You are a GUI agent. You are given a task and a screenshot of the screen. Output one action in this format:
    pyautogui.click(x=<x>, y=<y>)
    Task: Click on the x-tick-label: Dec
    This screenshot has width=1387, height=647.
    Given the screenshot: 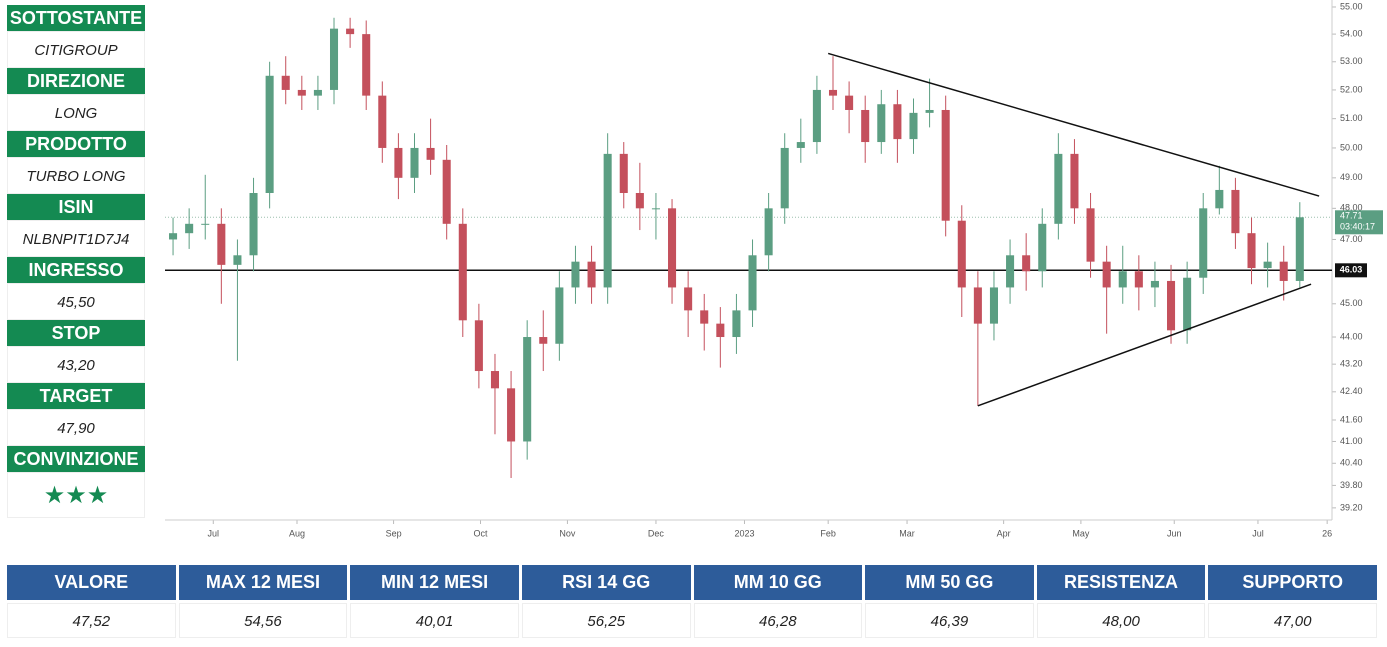 What is the action you would take?
    pyautogui.click(x=656, y=533)
    